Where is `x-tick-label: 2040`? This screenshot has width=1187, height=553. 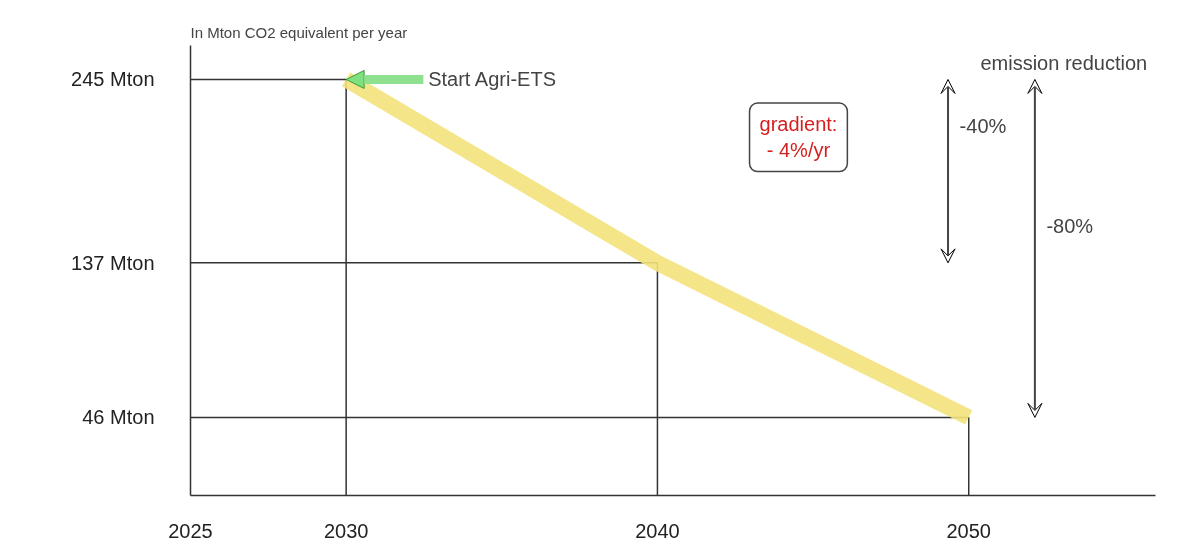
x-tick-label: 2040 is located at coordinates (657, 530).